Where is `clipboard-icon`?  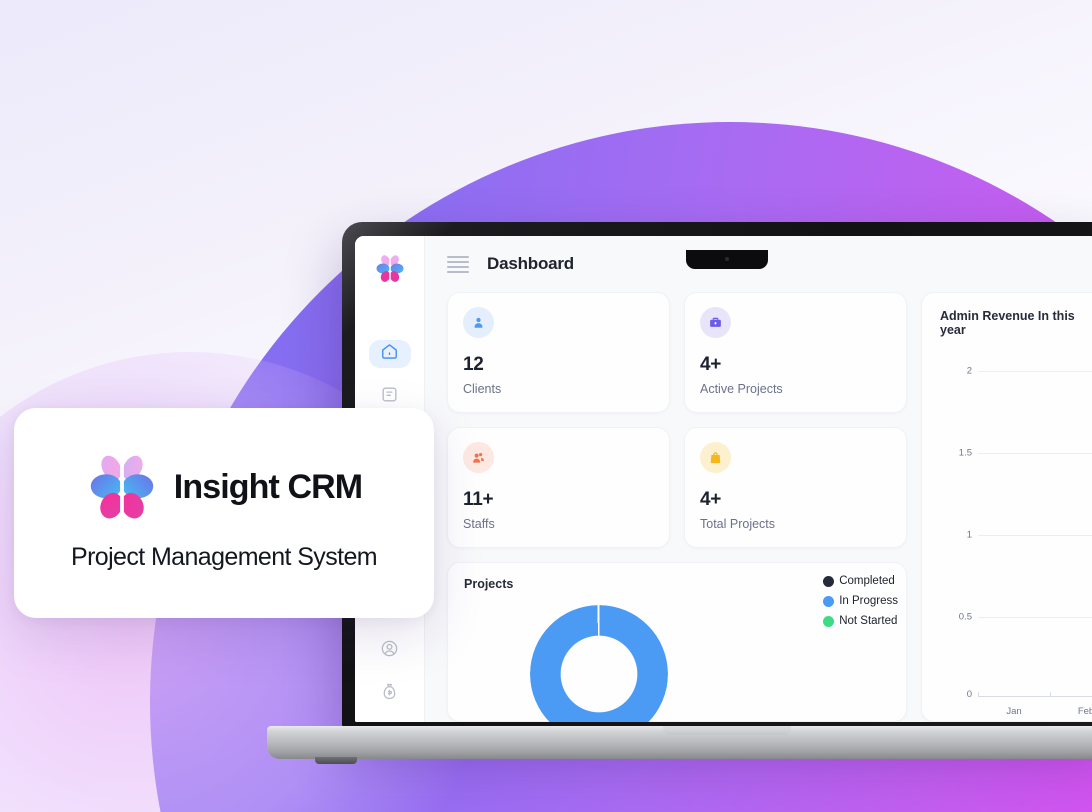
clipboard-icon is located at coordinates (389, 397).